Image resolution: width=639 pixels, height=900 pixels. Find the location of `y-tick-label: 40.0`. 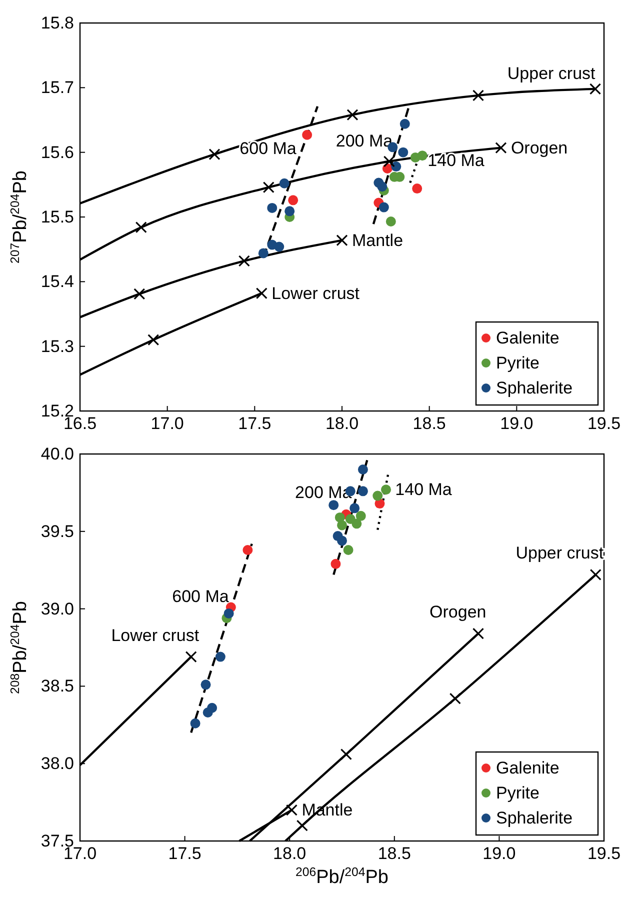

y-tick-label: 40.0 is located at coordinates (57, 454).